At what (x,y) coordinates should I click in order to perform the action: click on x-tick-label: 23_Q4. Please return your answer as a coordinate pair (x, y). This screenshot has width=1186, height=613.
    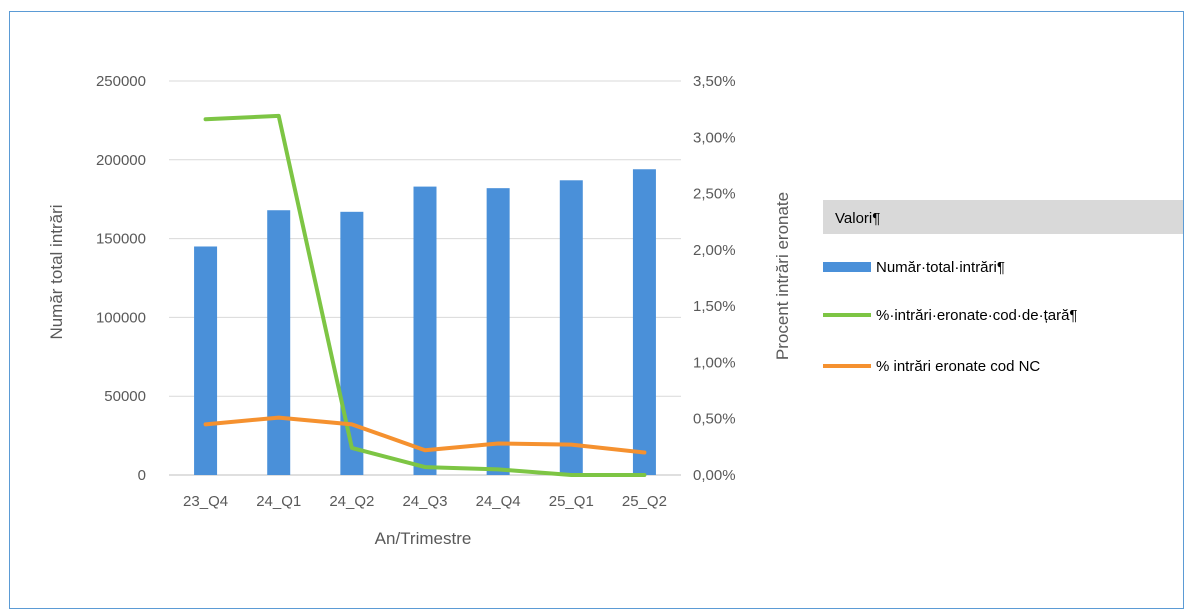
    Looking at the image, I should click on (205, 501).